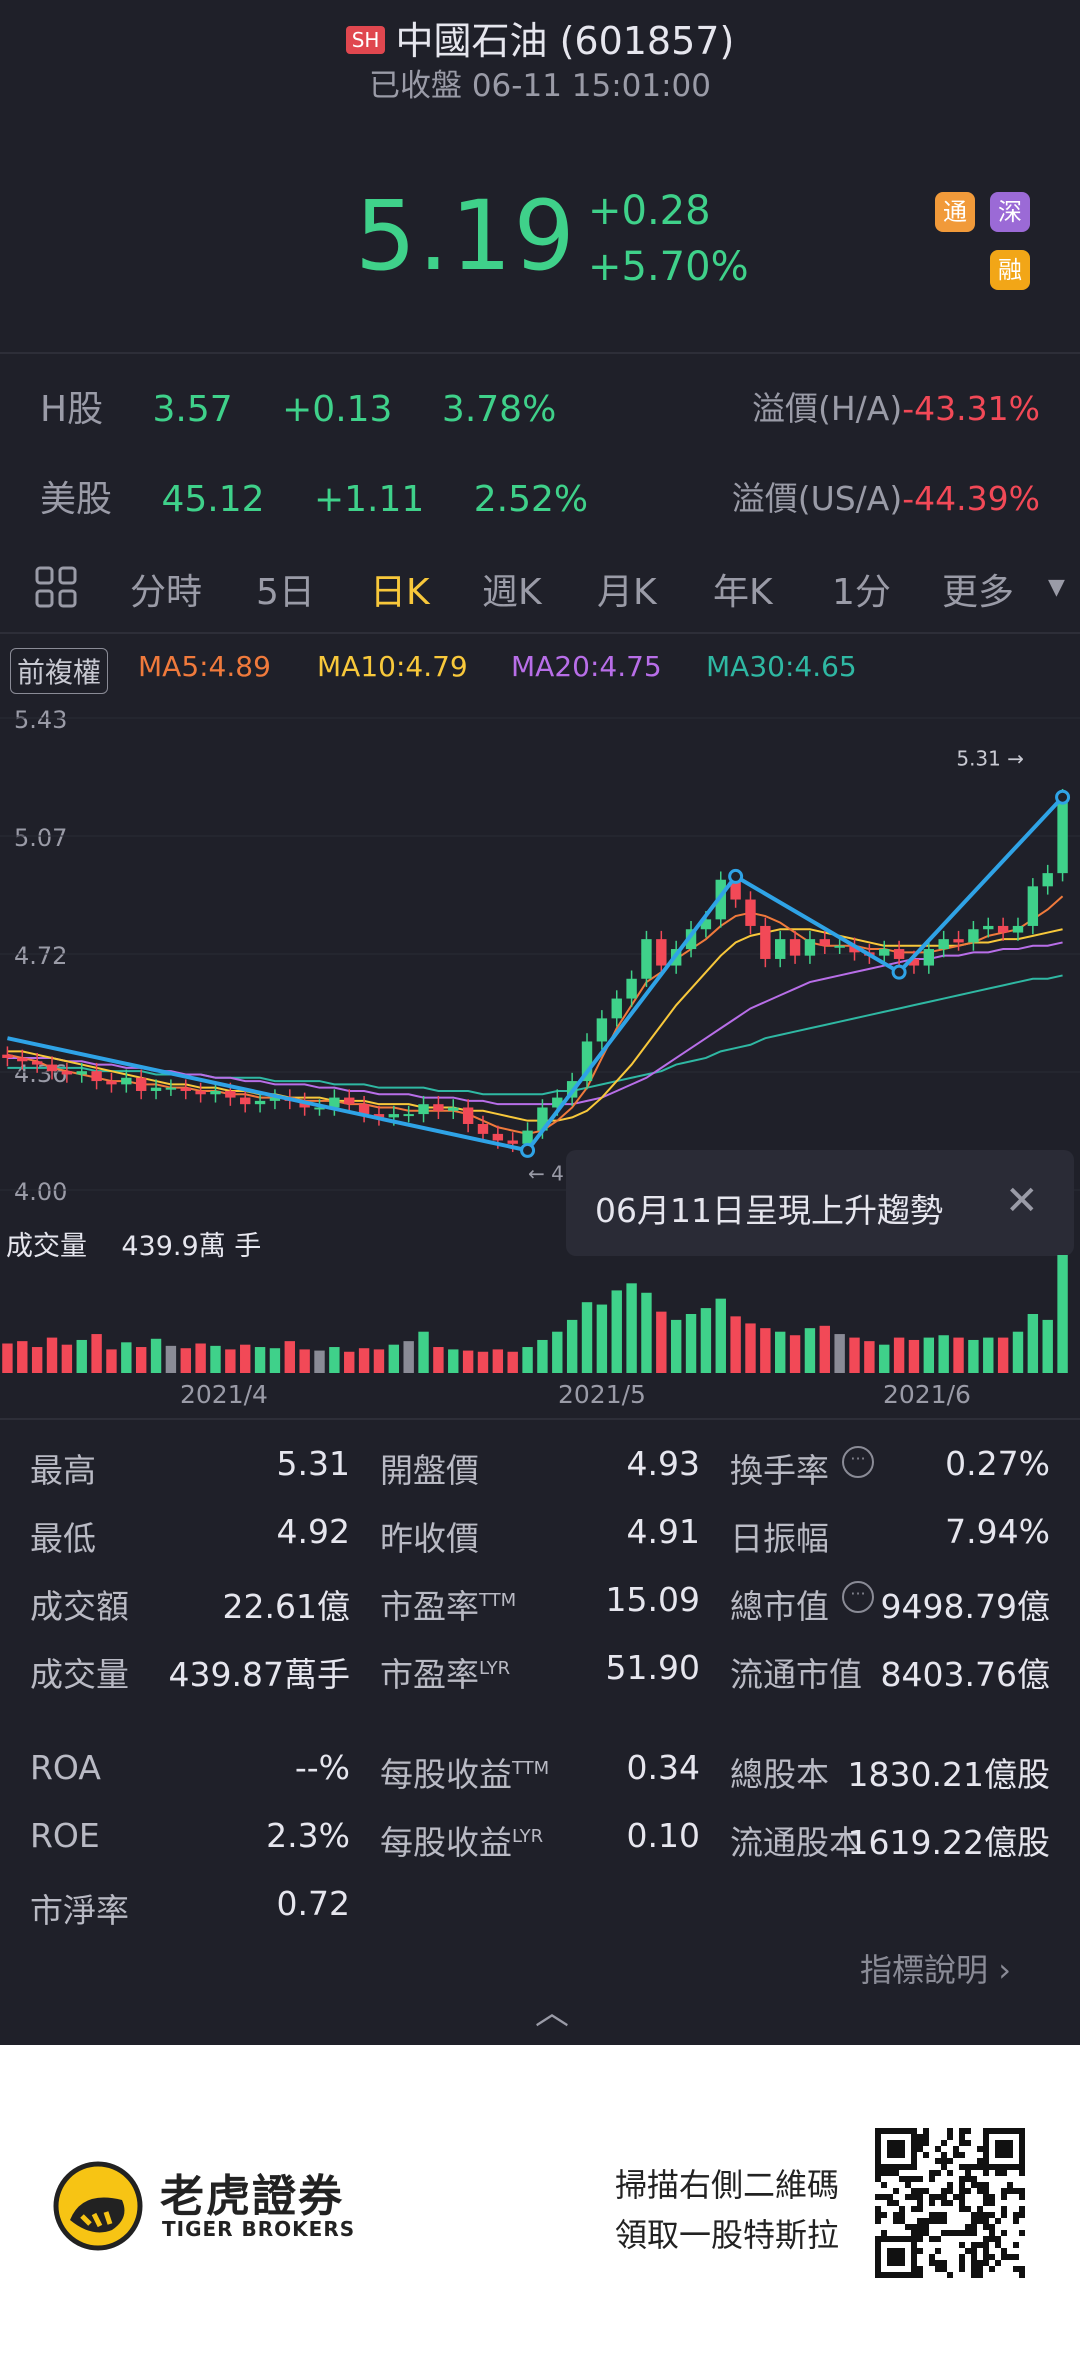 The image size is (1080, 2361). Describe the element at coordinates (79, 1606) in the screenshot. I see `stat-label: 成交額` at that location.